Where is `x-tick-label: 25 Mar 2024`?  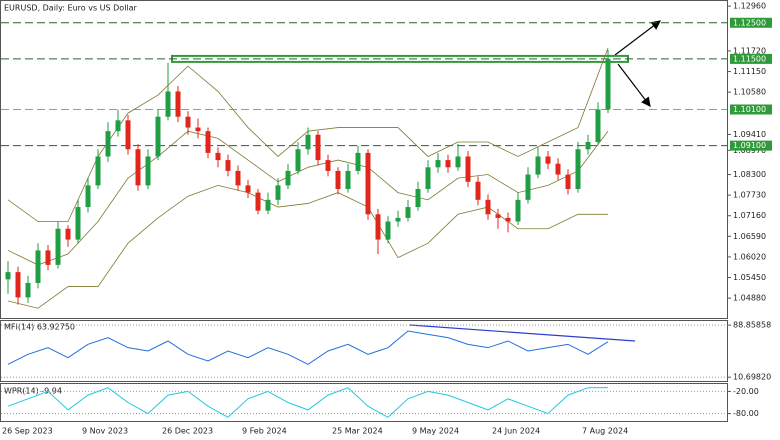 x-tick-label: 25 Mar 2024 is located at coordinates (357, 431).